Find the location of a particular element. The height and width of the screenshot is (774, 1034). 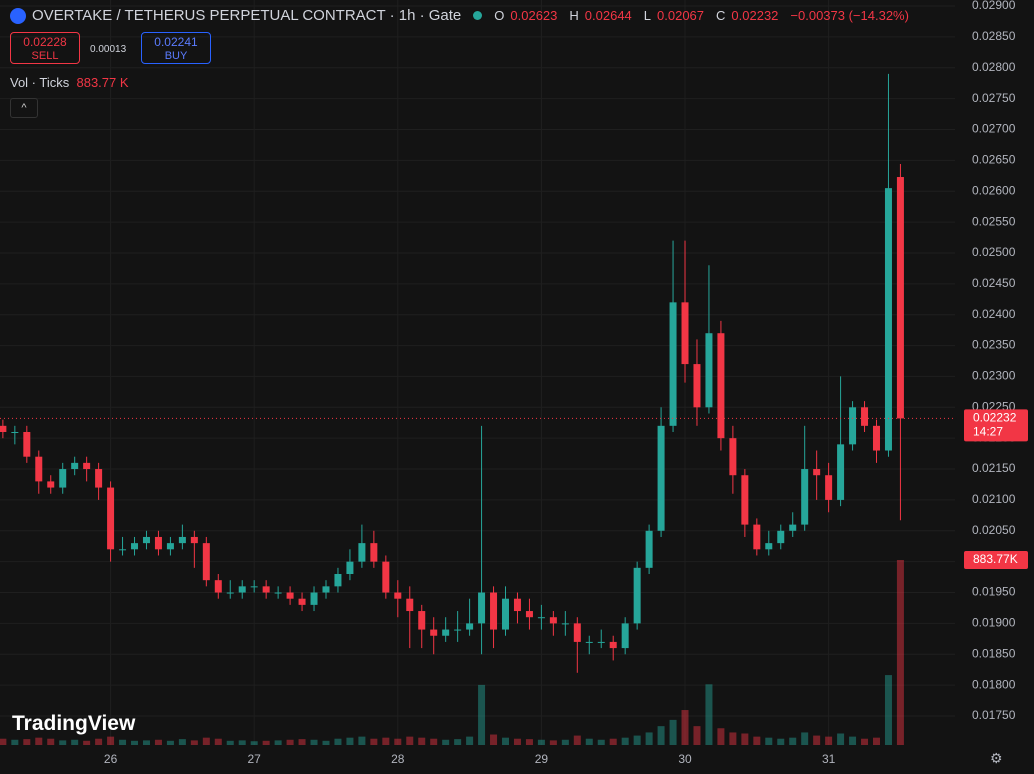

y-tick-label: 0.02050 is located at coordinates (994, 530).